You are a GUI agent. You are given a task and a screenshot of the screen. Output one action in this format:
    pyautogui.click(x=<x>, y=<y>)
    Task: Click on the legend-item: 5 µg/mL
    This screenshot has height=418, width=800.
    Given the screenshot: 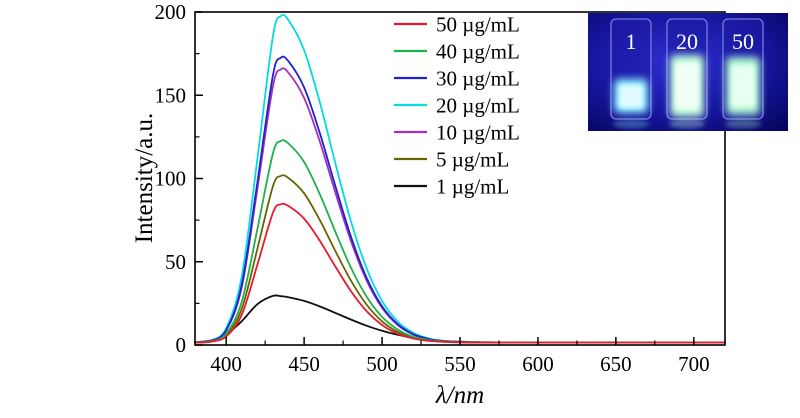 What is the action you would take?
    pyautogui.click(x=451, y=160)
    